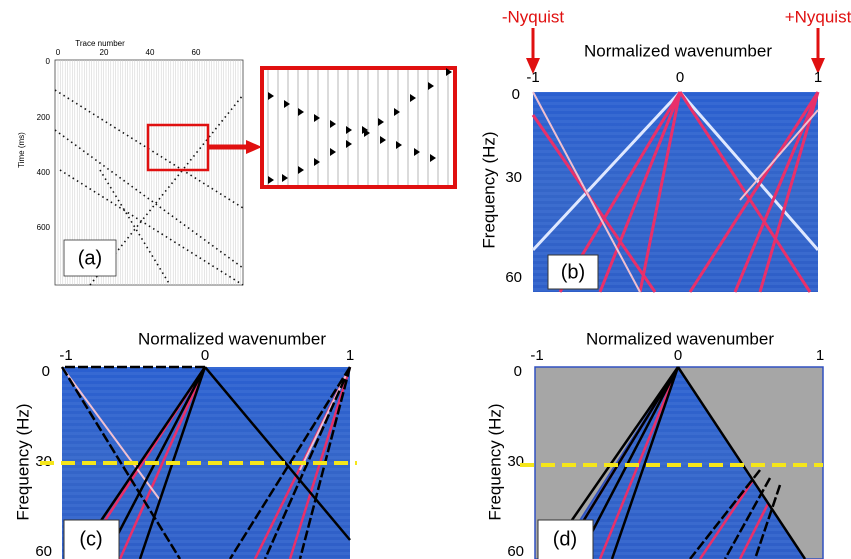 The height and width of the screenshot is (559, 851). I want to click on nyquist-marker: +Nyquist, so click(818, 16).